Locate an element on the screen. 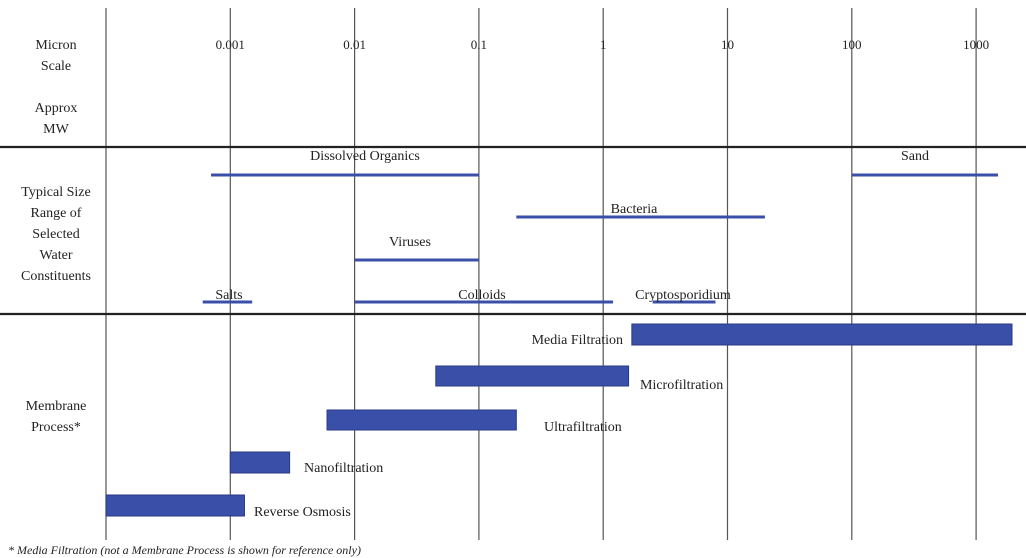 This screenshot has width=1026, height=558. process-label-microfiltration: Microfiltration is located at coordinates (681, 385).